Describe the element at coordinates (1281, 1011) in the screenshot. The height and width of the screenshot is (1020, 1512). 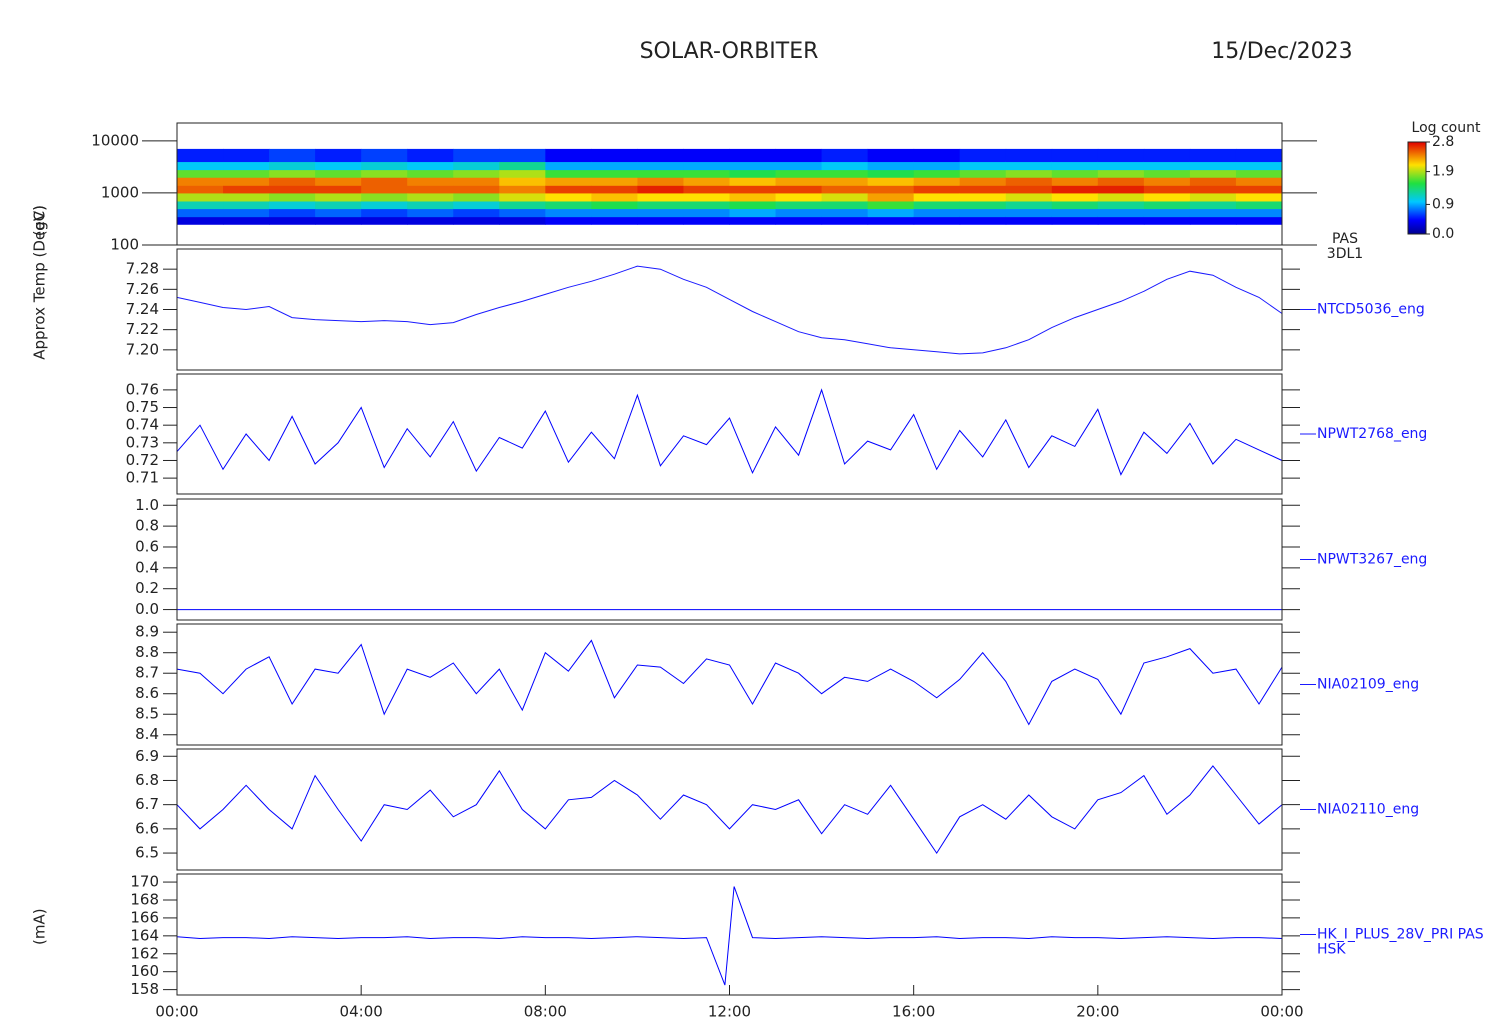
I see `x-tick-label: 00:00` at that location.